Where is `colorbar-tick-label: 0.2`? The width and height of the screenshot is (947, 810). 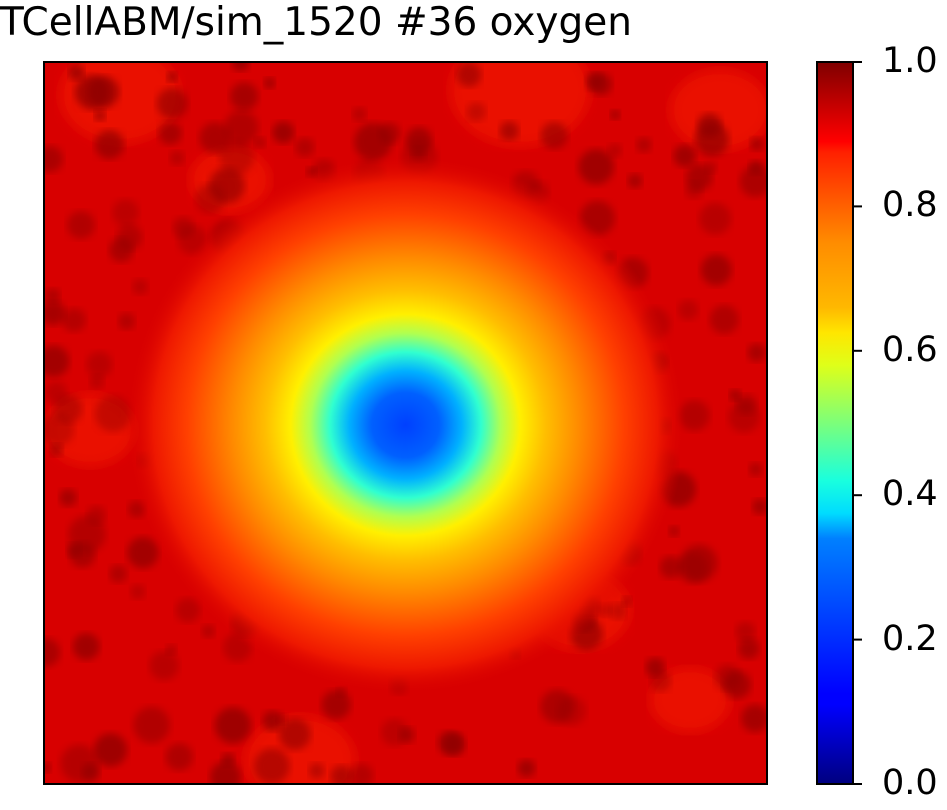
colorbar-tick-label: 0.2 is located at coordinates (910, 638).